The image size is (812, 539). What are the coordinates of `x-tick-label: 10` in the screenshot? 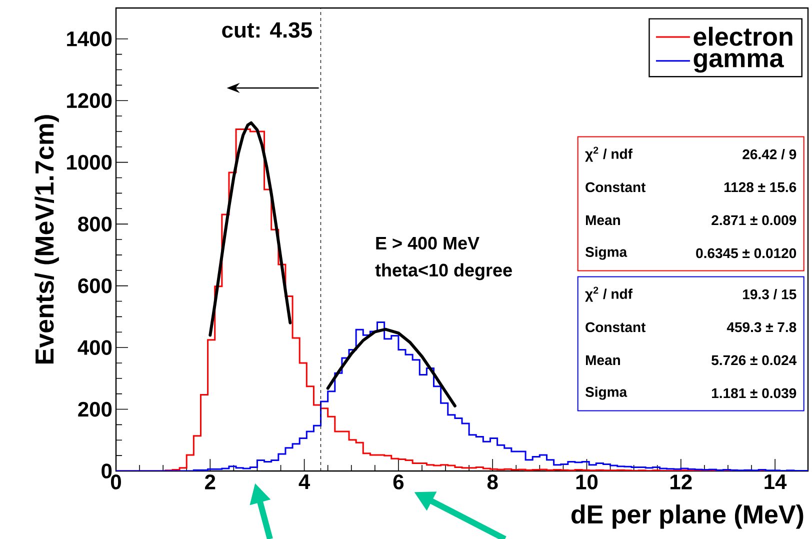 It's located at (587, 482).